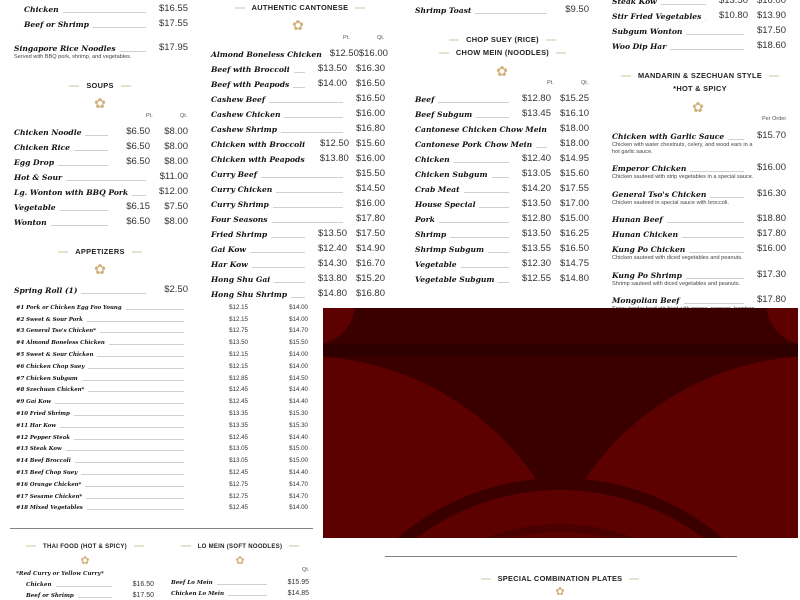 This screenshot has height=600, width=800. Describe the element at coordinates (228, 249) in the screenshot. I see `item-name: Gai Kow` at that location.